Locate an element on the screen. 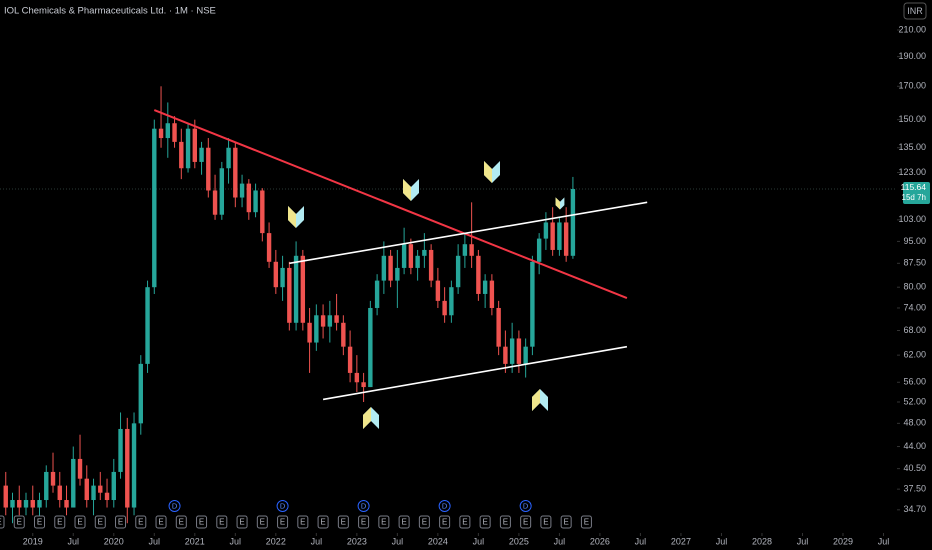 This screenshot has height=550, width=932. x-tick-label: 2019 is located at coordinates (33, 541).